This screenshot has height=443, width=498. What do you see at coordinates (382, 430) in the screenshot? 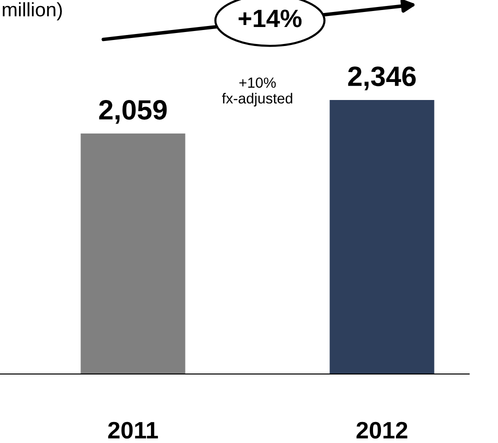
I see `x-tick-label: 2012` at bounding box center [382, 430].